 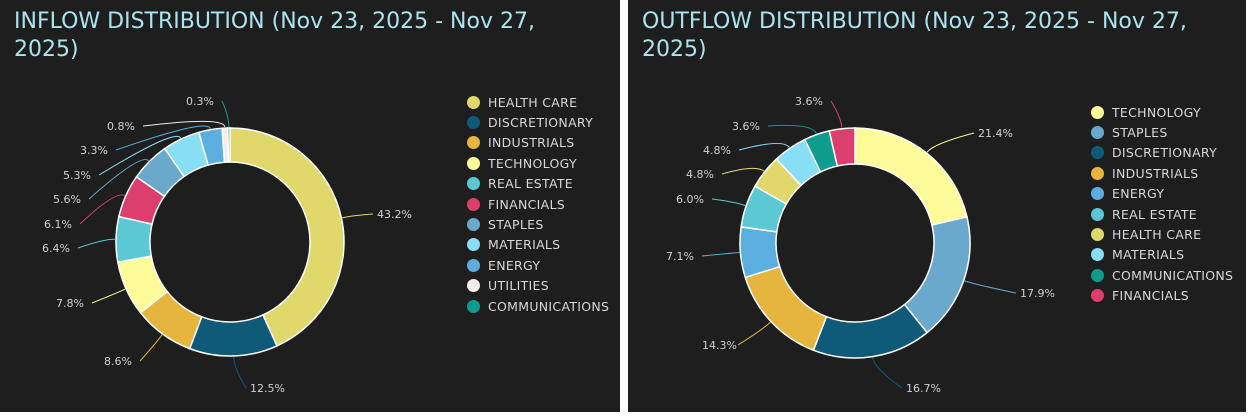 What do you see at coordinates (121, 126) in the screenshot?
I see `data-label: 0.8%` at bounding box center [121, 126].